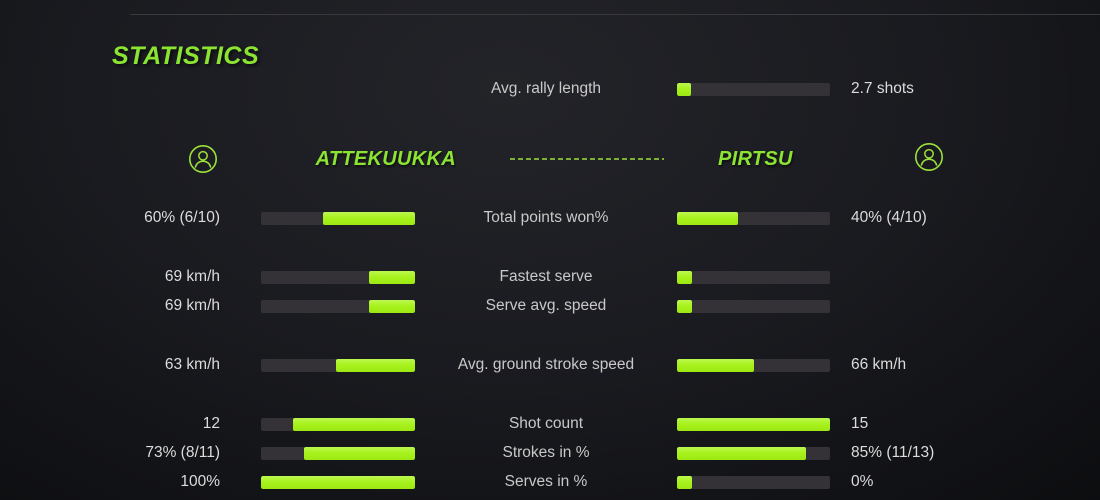 The height and width of the screenshot is (500, 1100). I want to click on stat-right-value: 0%, so click(862, 481).